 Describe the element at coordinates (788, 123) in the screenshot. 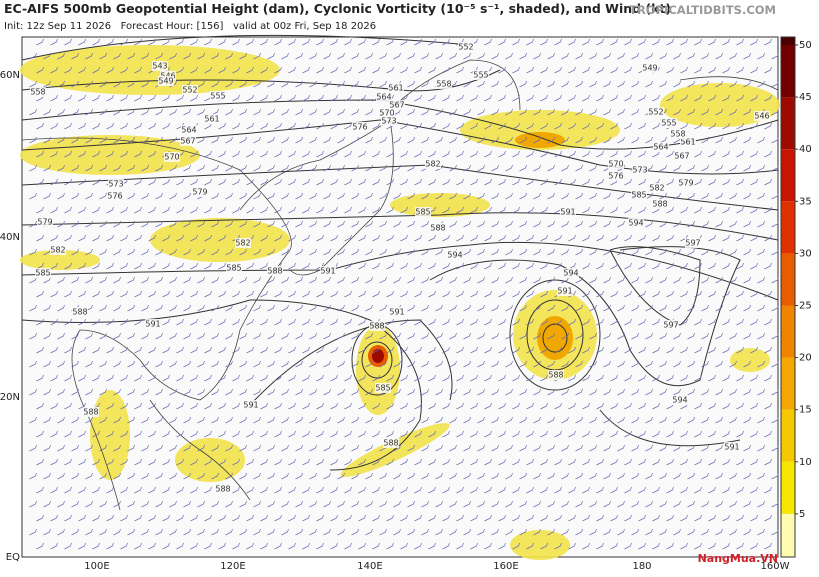

I see `colorbar-segment` at that location.